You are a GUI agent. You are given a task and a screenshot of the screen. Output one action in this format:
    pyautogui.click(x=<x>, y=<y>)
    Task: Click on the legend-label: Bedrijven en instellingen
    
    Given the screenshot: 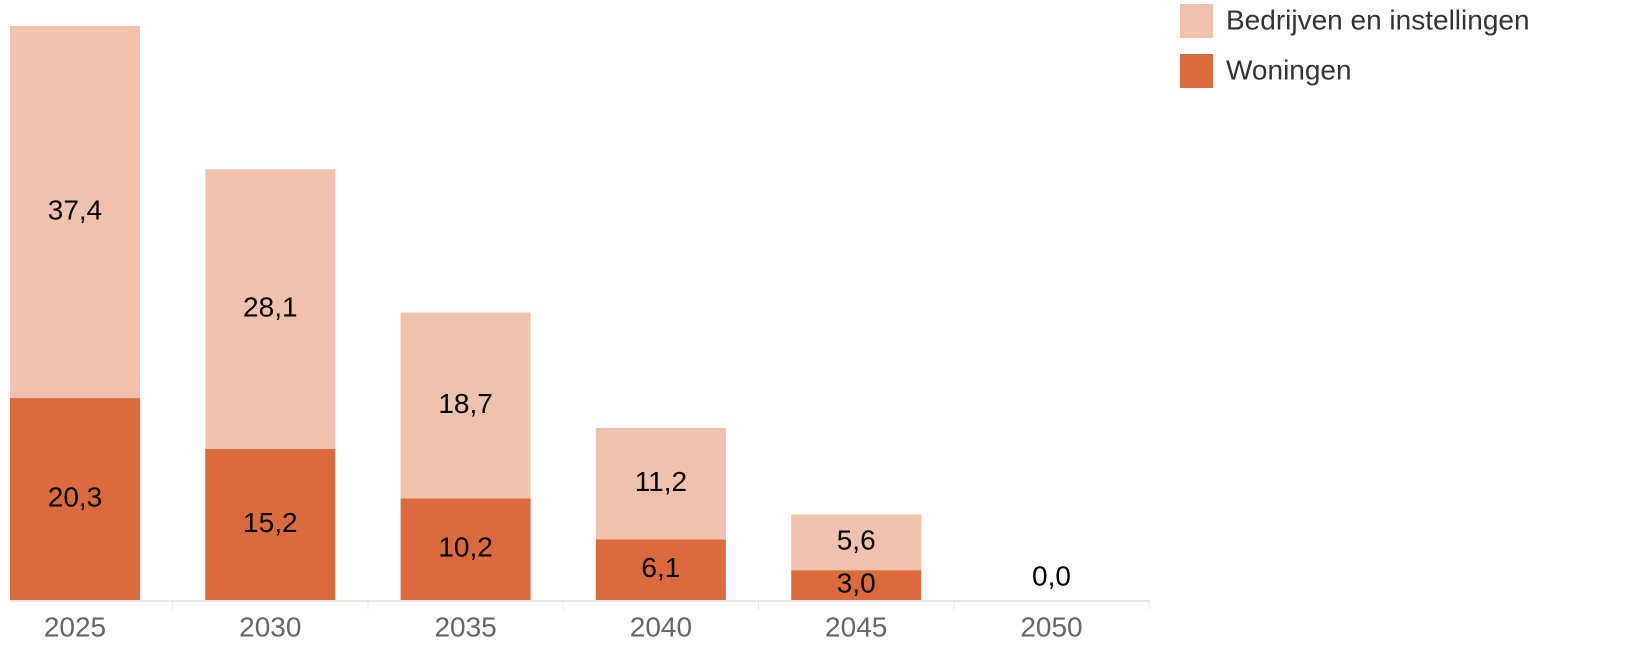 What is the action you would take?
    pyautogui.click(x=1378, y=19)
    